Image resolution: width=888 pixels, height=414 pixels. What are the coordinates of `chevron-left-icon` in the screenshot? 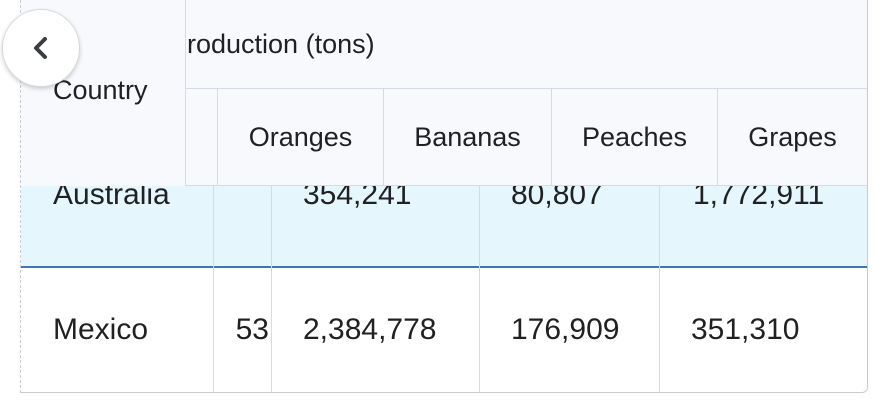 It's located at (40, 48).